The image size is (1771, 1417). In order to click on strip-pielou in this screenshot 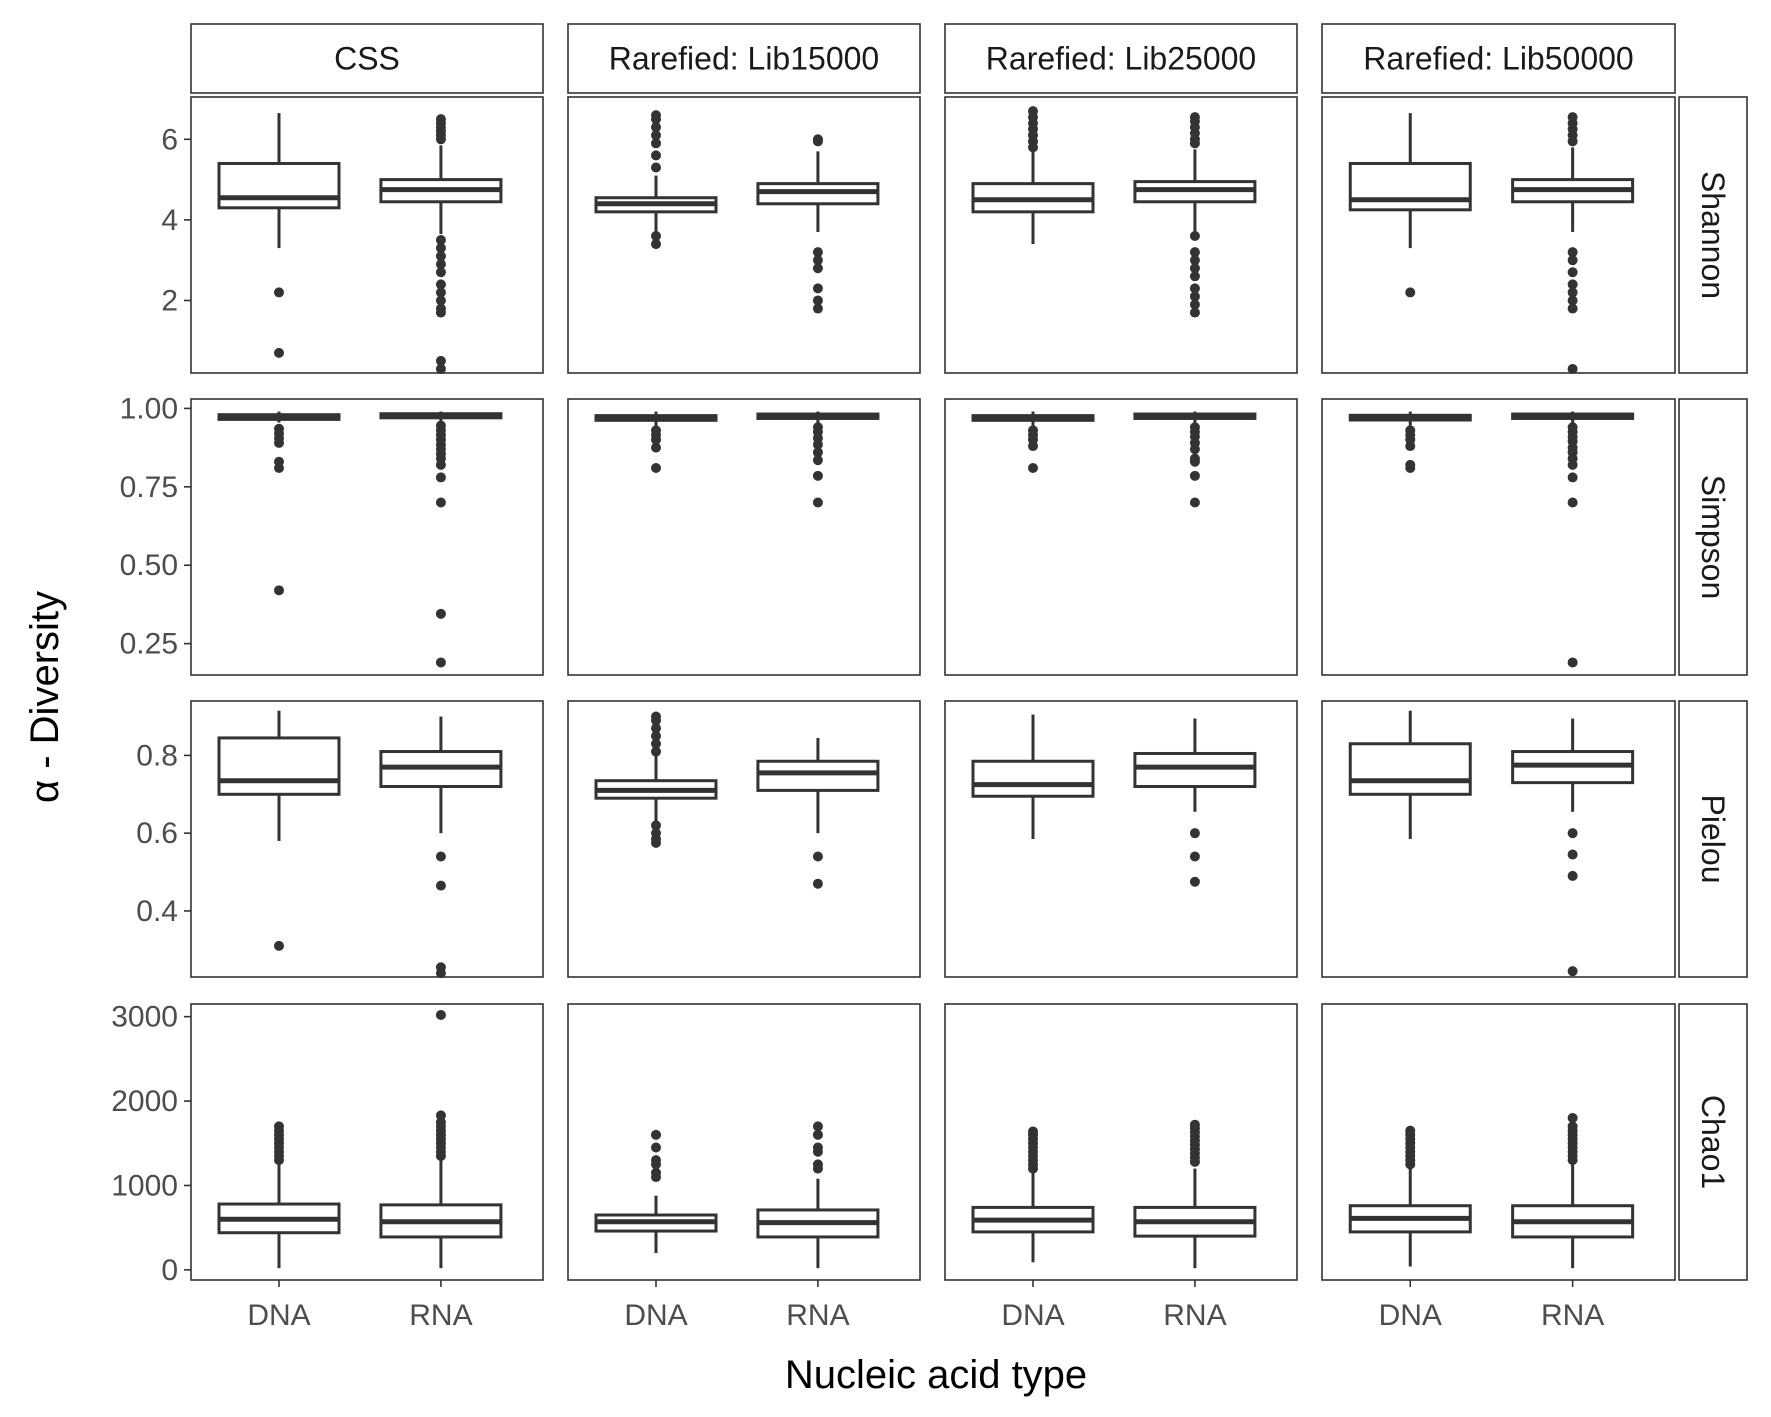, I will do `click(1713, 839)`.